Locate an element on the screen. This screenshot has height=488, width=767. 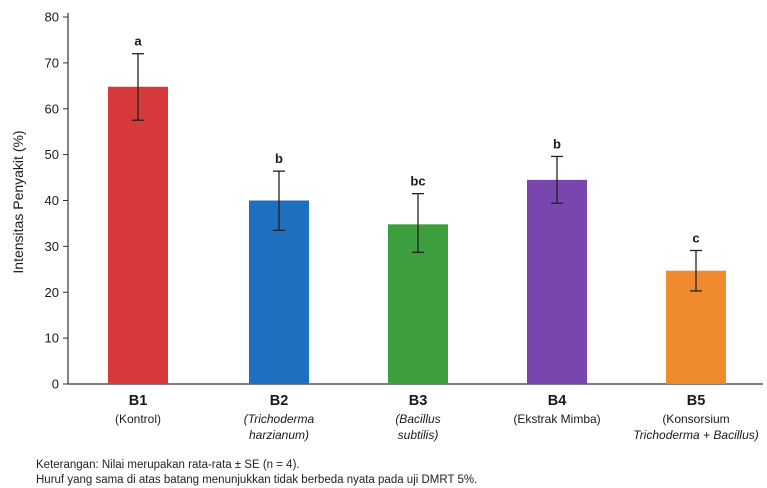
x-category-description: (Konsorsium is located at coordinates (695, 419).